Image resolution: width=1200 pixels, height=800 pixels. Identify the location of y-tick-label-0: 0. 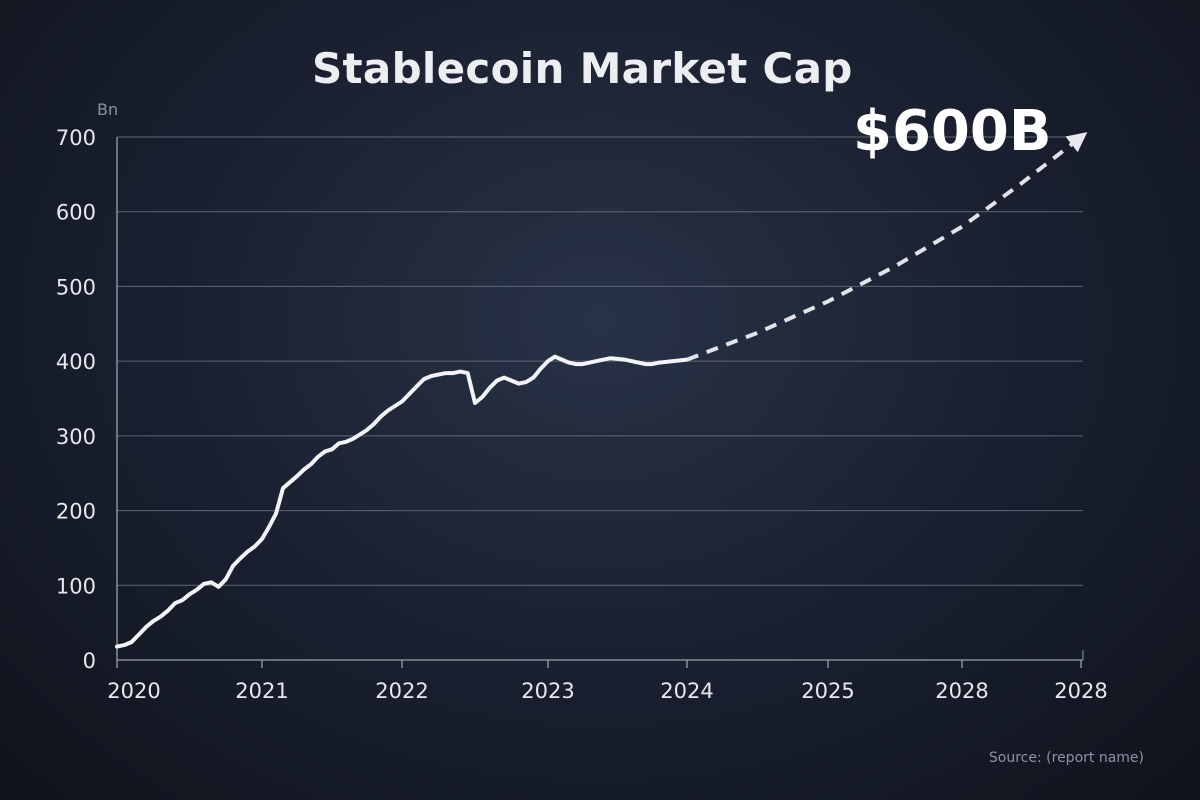
(89, 661).